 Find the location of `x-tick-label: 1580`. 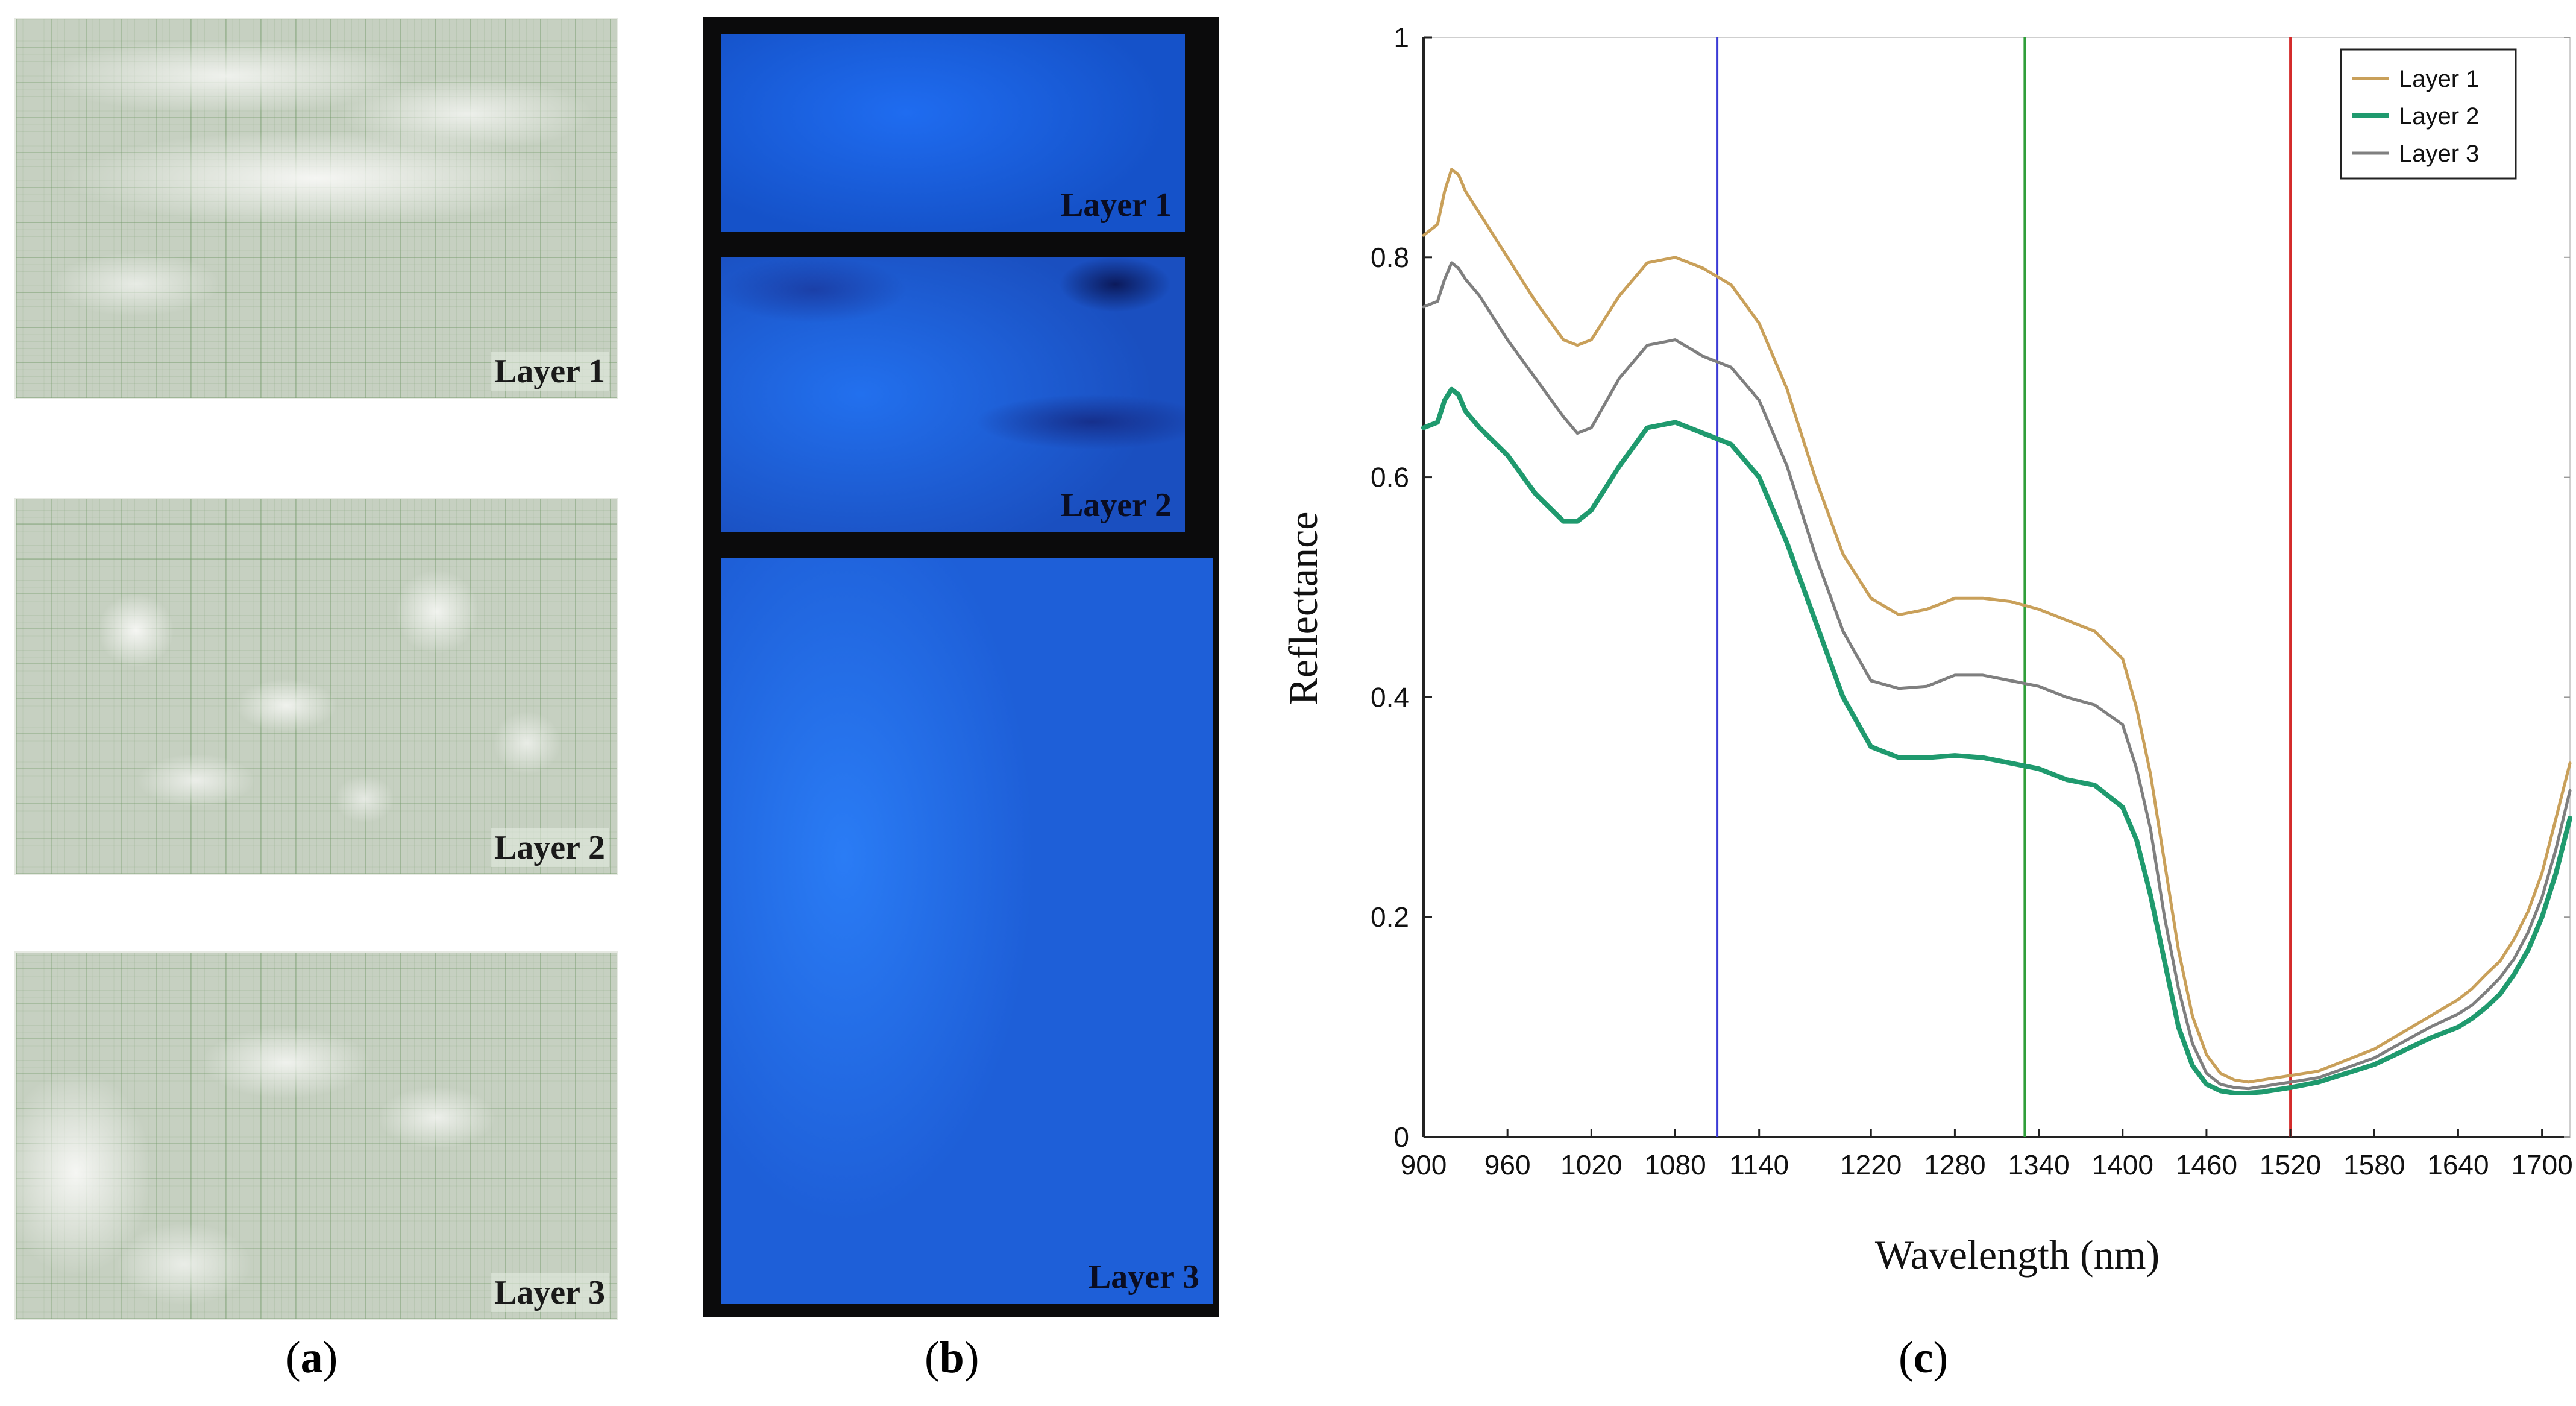

x-tick-label: 1580 is located at coordinates (2374, 1165).